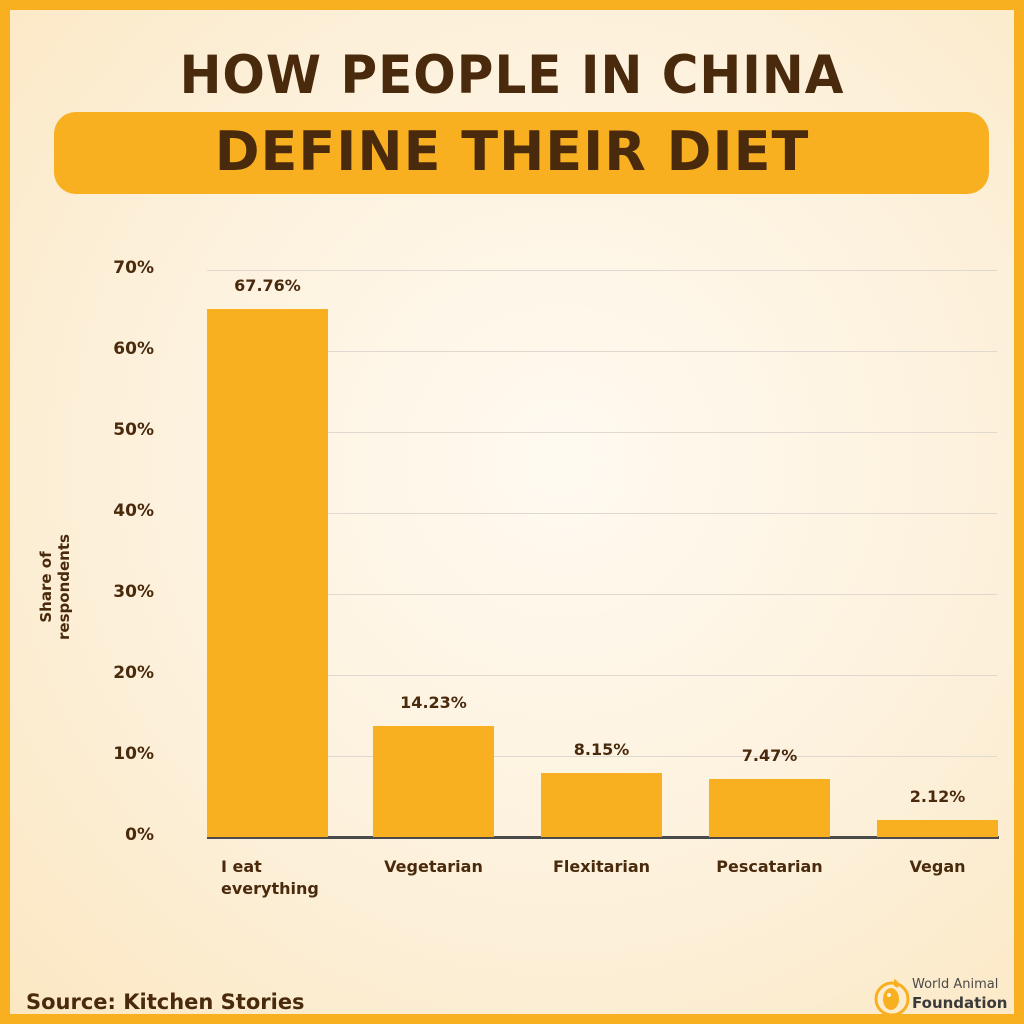 This screenshot has width=1024, height=1034. Describe the element at coordinates (276, 878) in the screenshot. I see `category-label: I eat everything` at that location.